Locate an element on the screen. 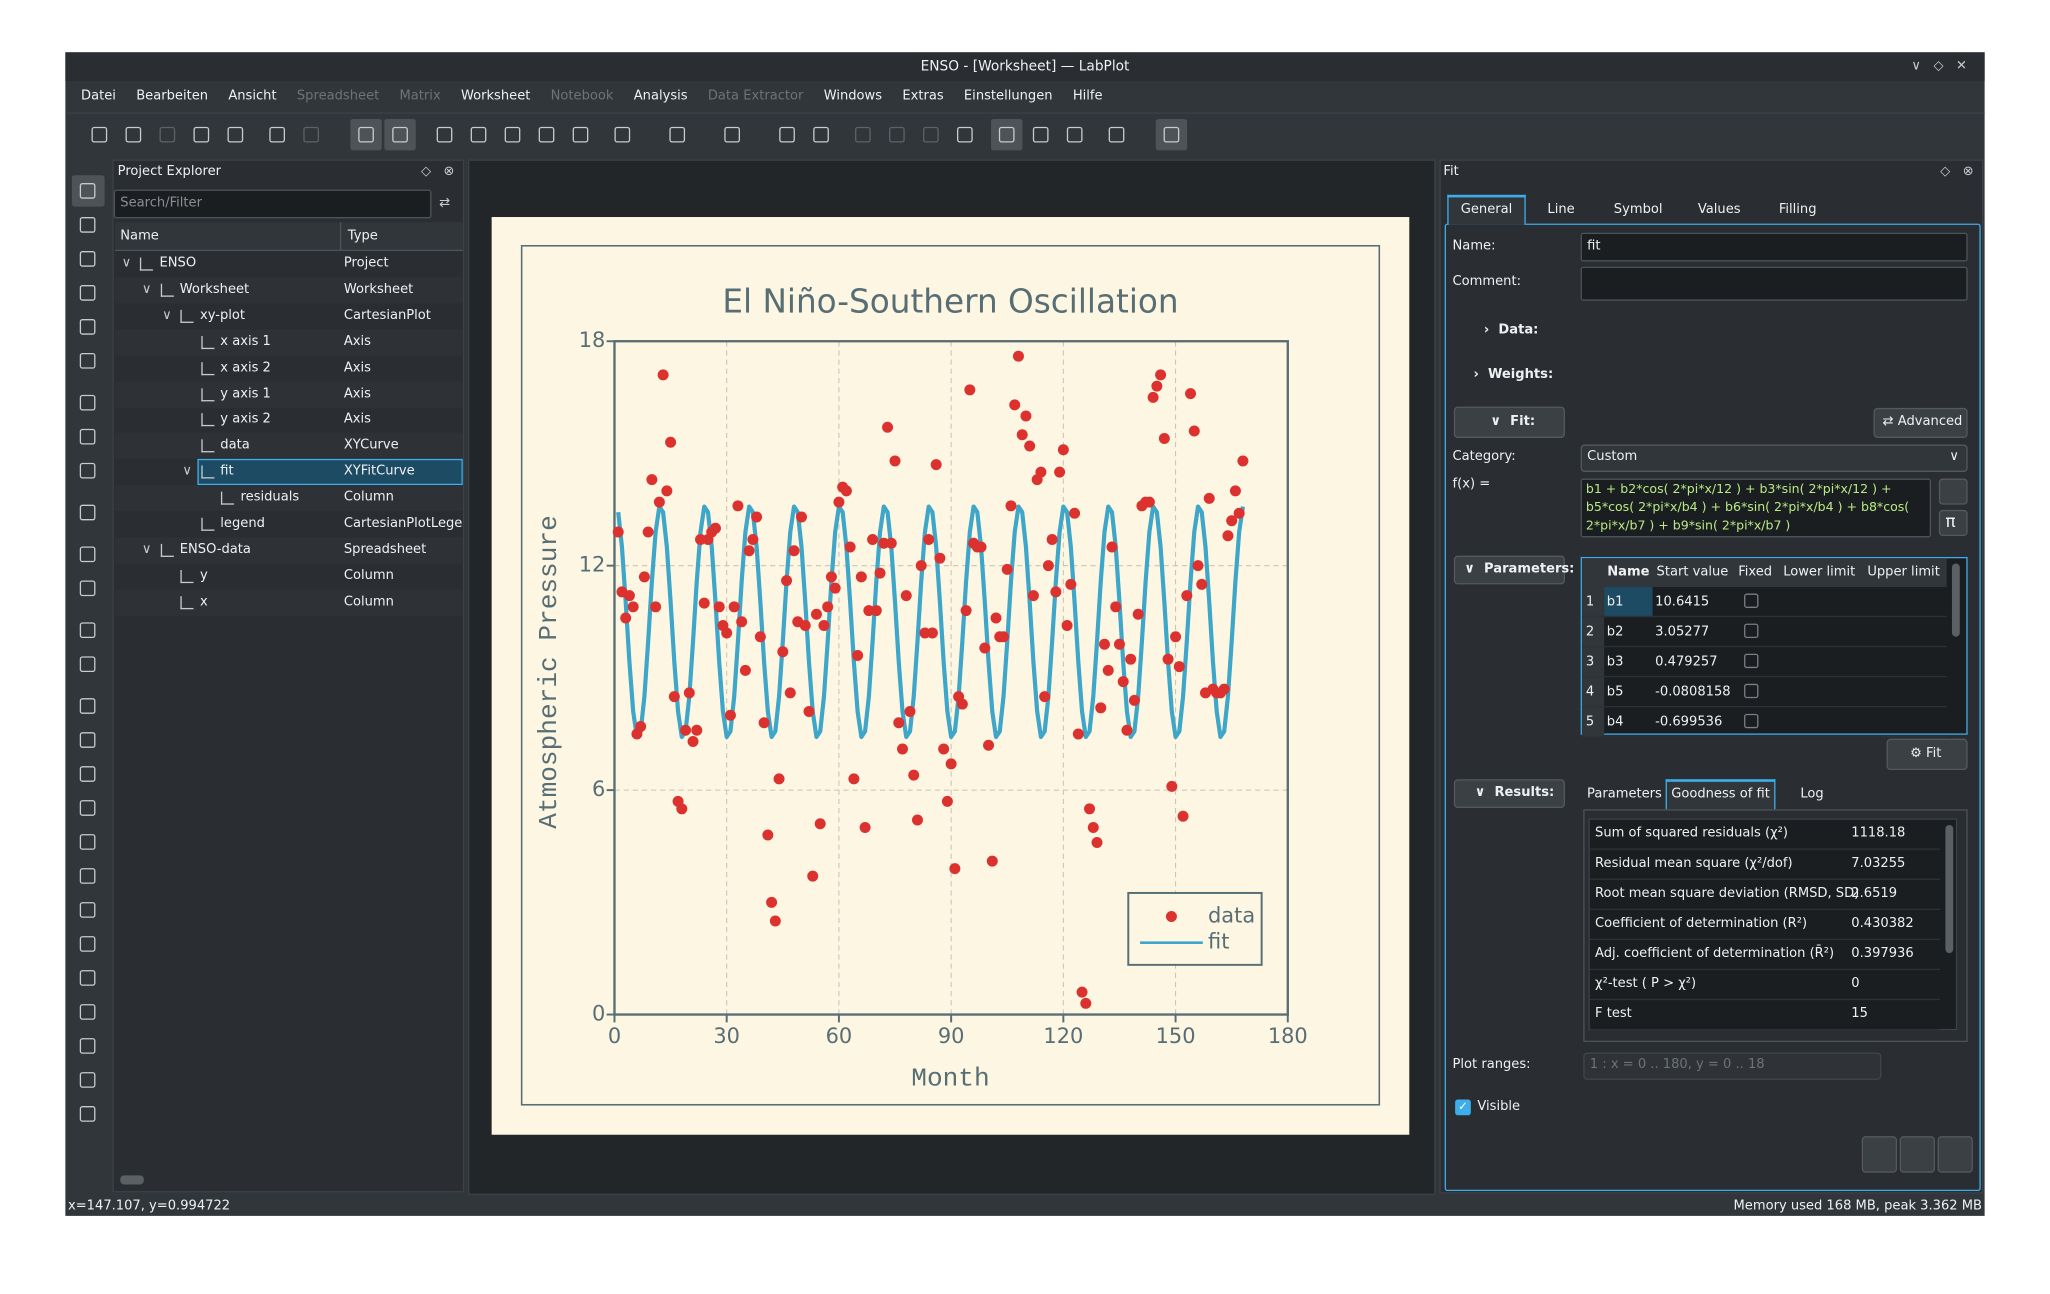 This screenshot has height=1294, width=2050. panel-controls: ◇ ⊗ is located at coordinates (437, 172).